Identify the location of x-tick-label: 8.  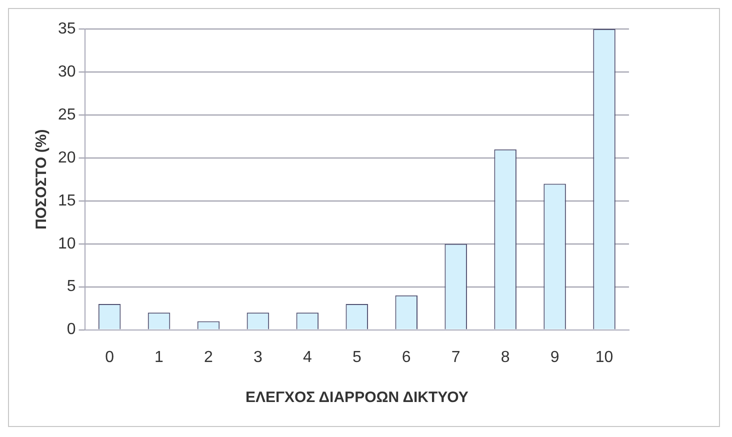
(505, 357).